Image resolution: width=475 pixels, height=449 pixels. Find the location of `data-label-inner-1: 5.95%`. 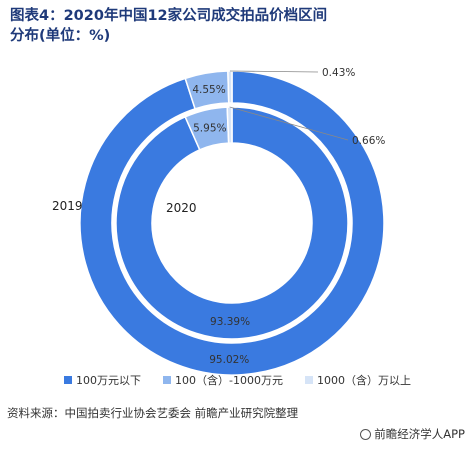

data-label-inner-1: 5.95% is located at coordinates (209, 129).